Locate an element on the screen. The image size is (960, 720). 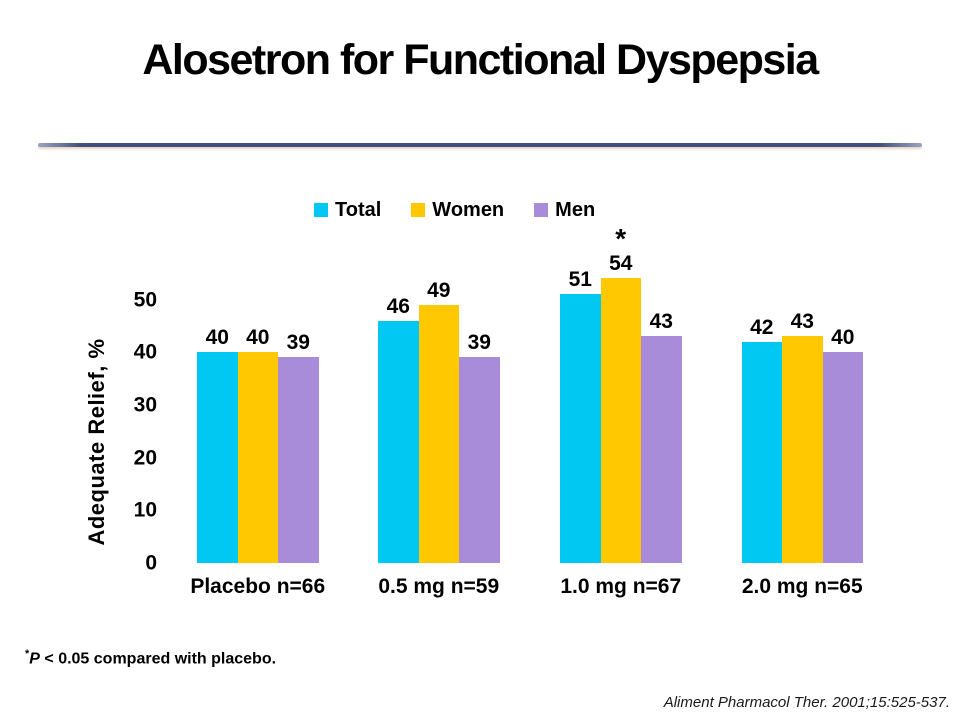
legend-label-women: Women is located at coordinates (468, 210).